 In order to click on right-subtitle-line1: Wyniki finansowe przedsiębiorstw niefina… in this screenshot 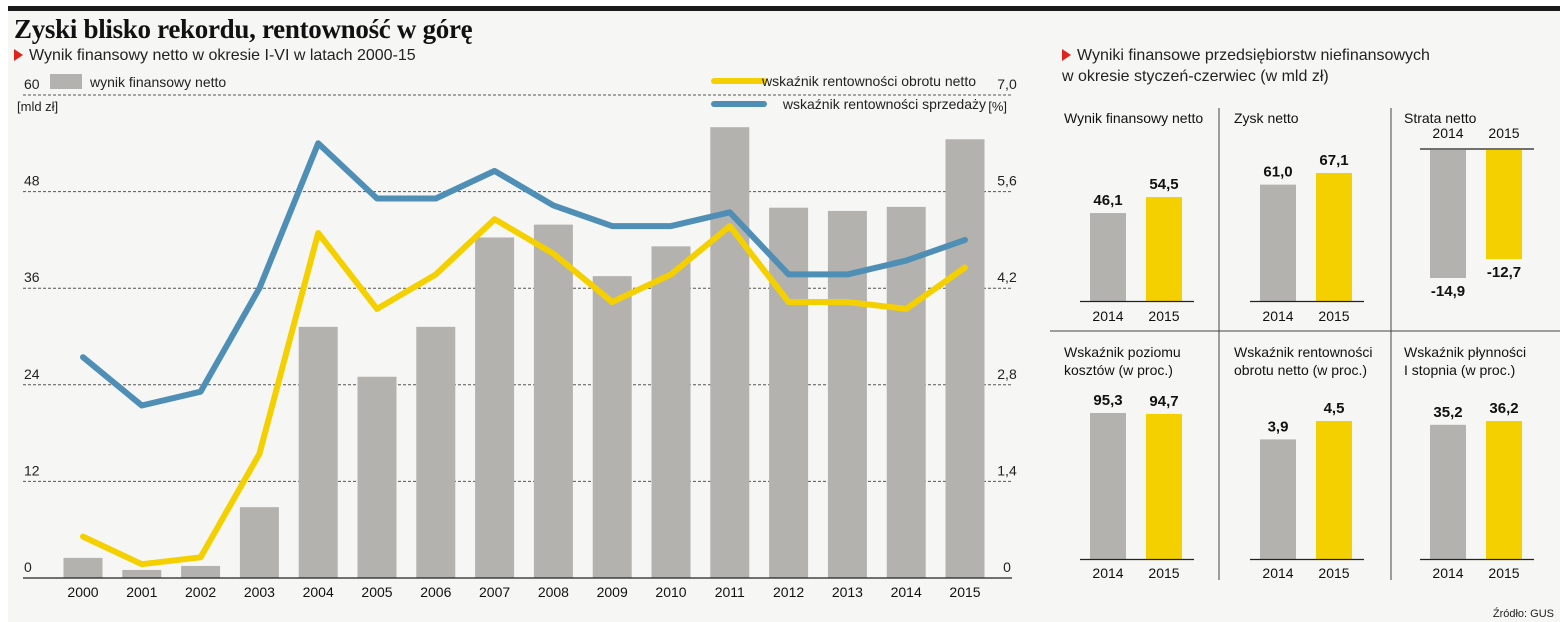, I will do `click(1253, 55)`.